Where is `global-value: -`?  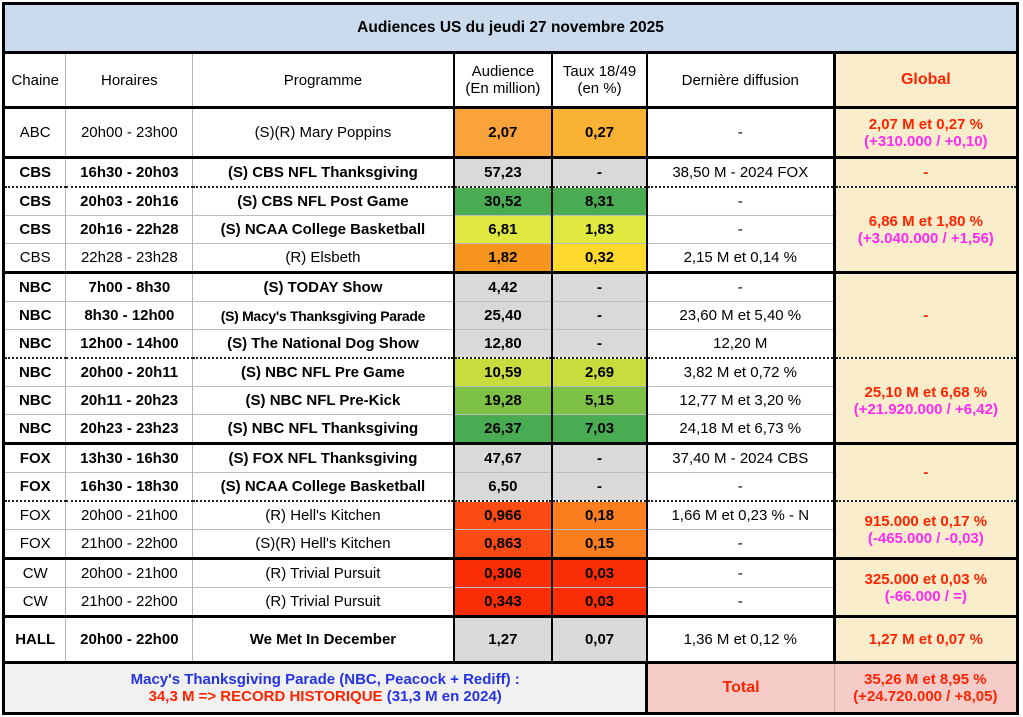
global-value: - is located at coordinates (926, 315).